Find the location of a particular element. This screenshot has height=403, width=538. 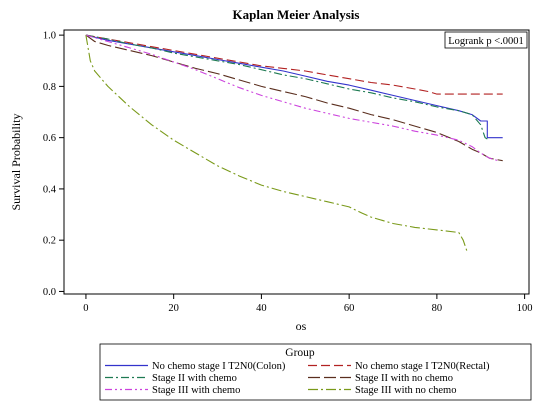

logrank-box is located at coordinates (486, 40).